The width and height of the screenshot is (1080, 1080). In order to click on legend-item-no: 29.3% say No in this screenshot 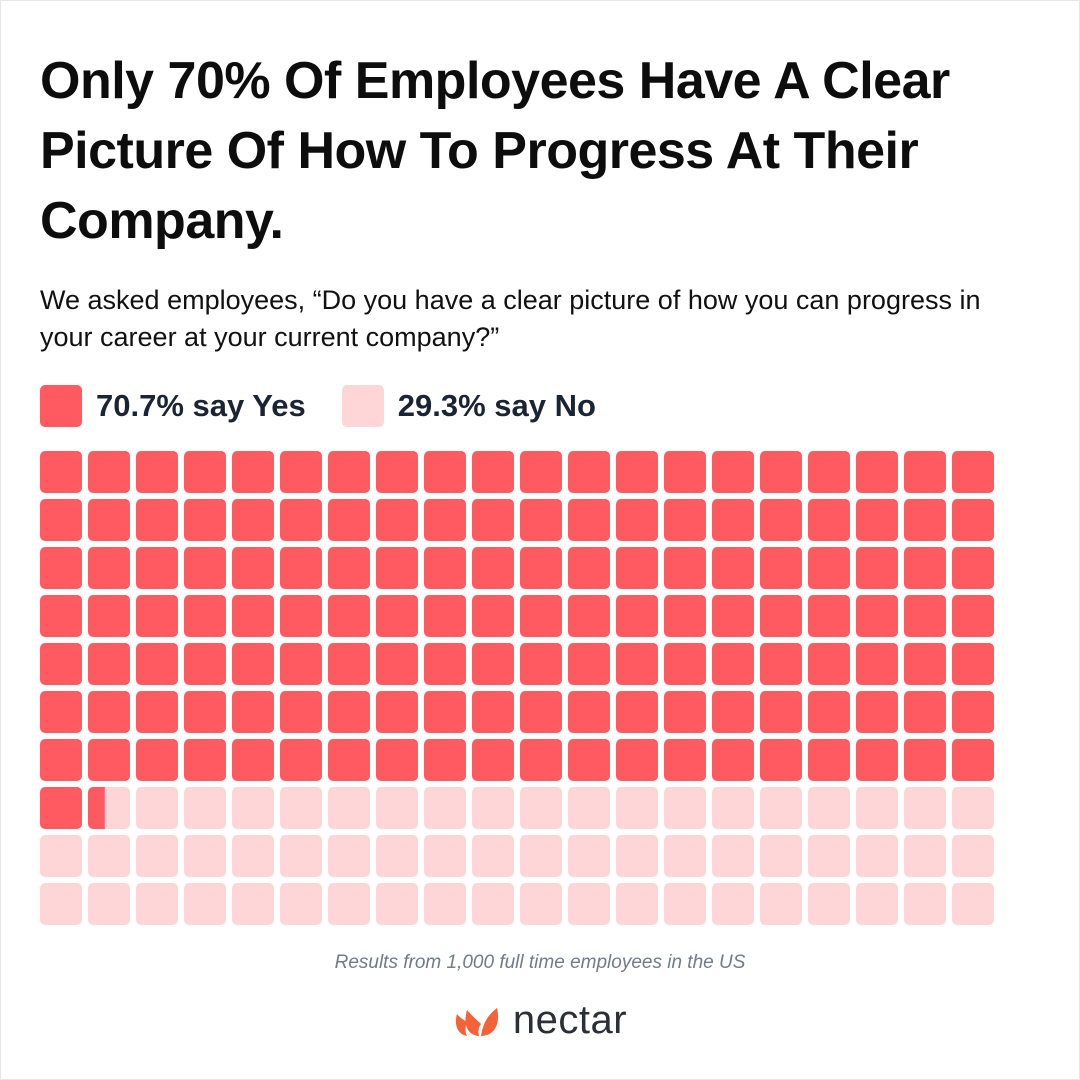, I will do `click(468, 406)`.